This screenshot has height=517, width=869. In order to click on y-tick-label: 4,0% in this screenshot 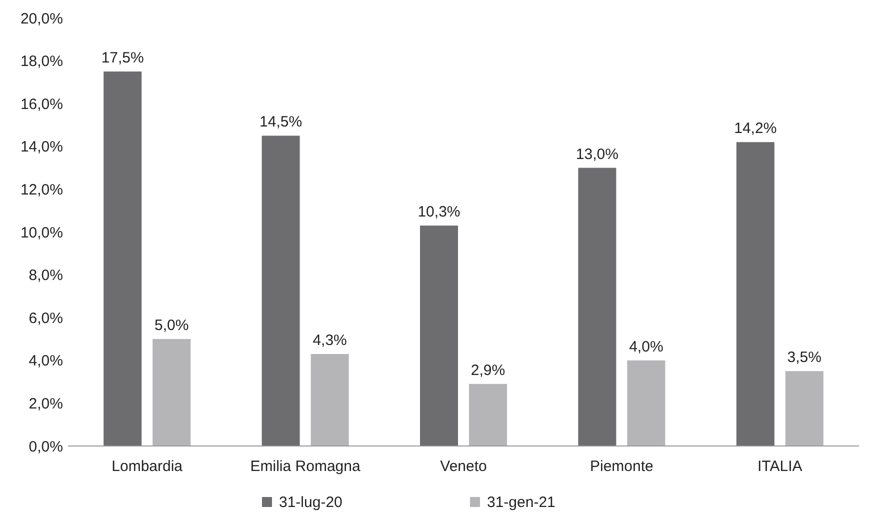, I will do `click(45, 361)`.